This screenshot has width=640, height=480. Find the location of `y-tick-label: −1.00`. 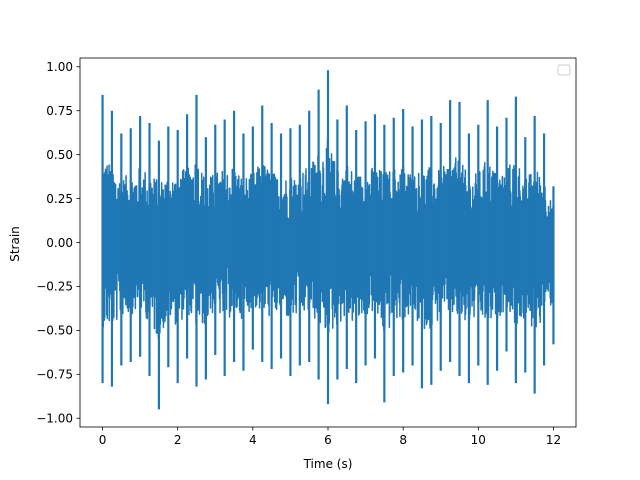

y-tick-label: −1.00 is located at coordinates (54, 419).